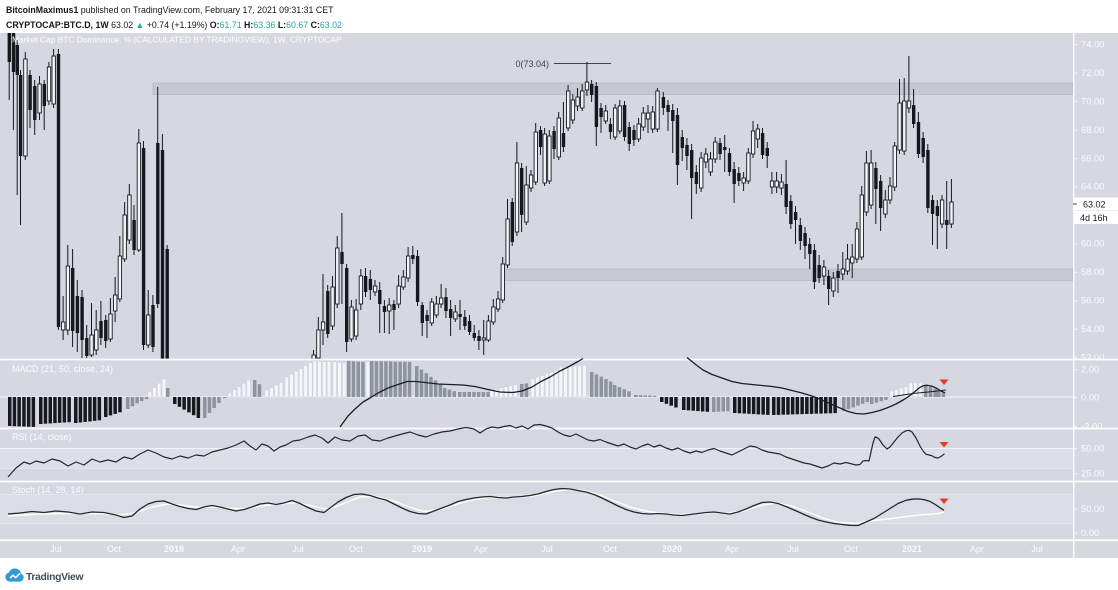  I want to click on svg-text: 68.00, so click(1092, 129).